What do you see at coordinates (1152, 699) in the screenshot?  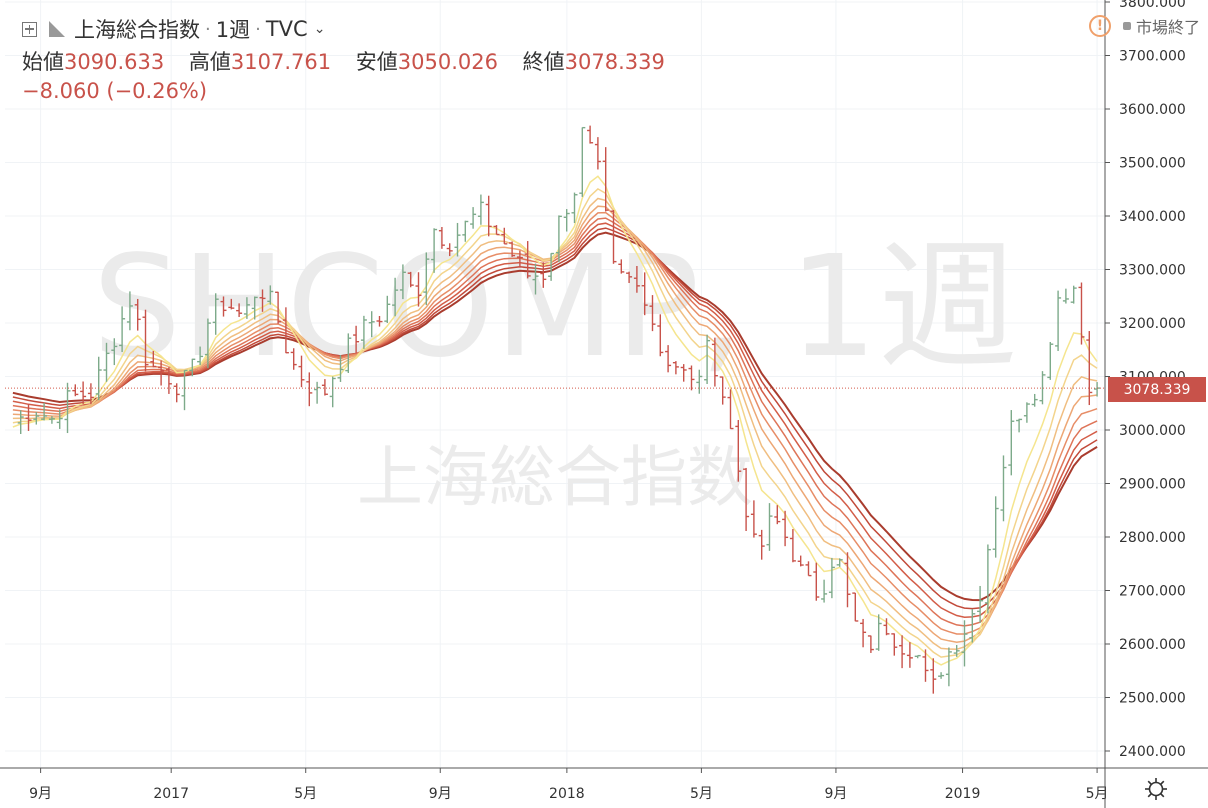 I see `price-tick-label: 2500.000` at bounding box center [1152, 699].